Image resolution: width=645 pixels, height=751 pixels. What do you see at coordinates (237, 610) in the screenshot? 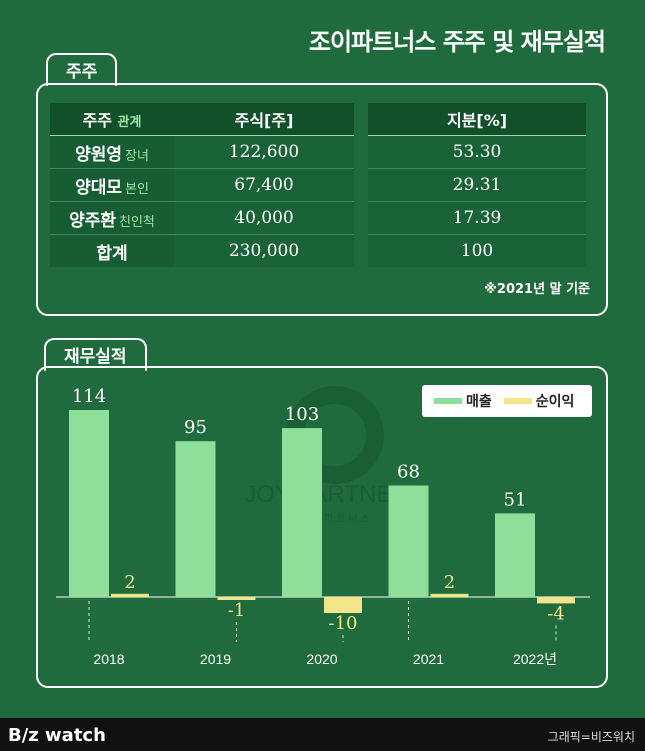
I see `profit-label: -1` at bounding box center [237, 610].